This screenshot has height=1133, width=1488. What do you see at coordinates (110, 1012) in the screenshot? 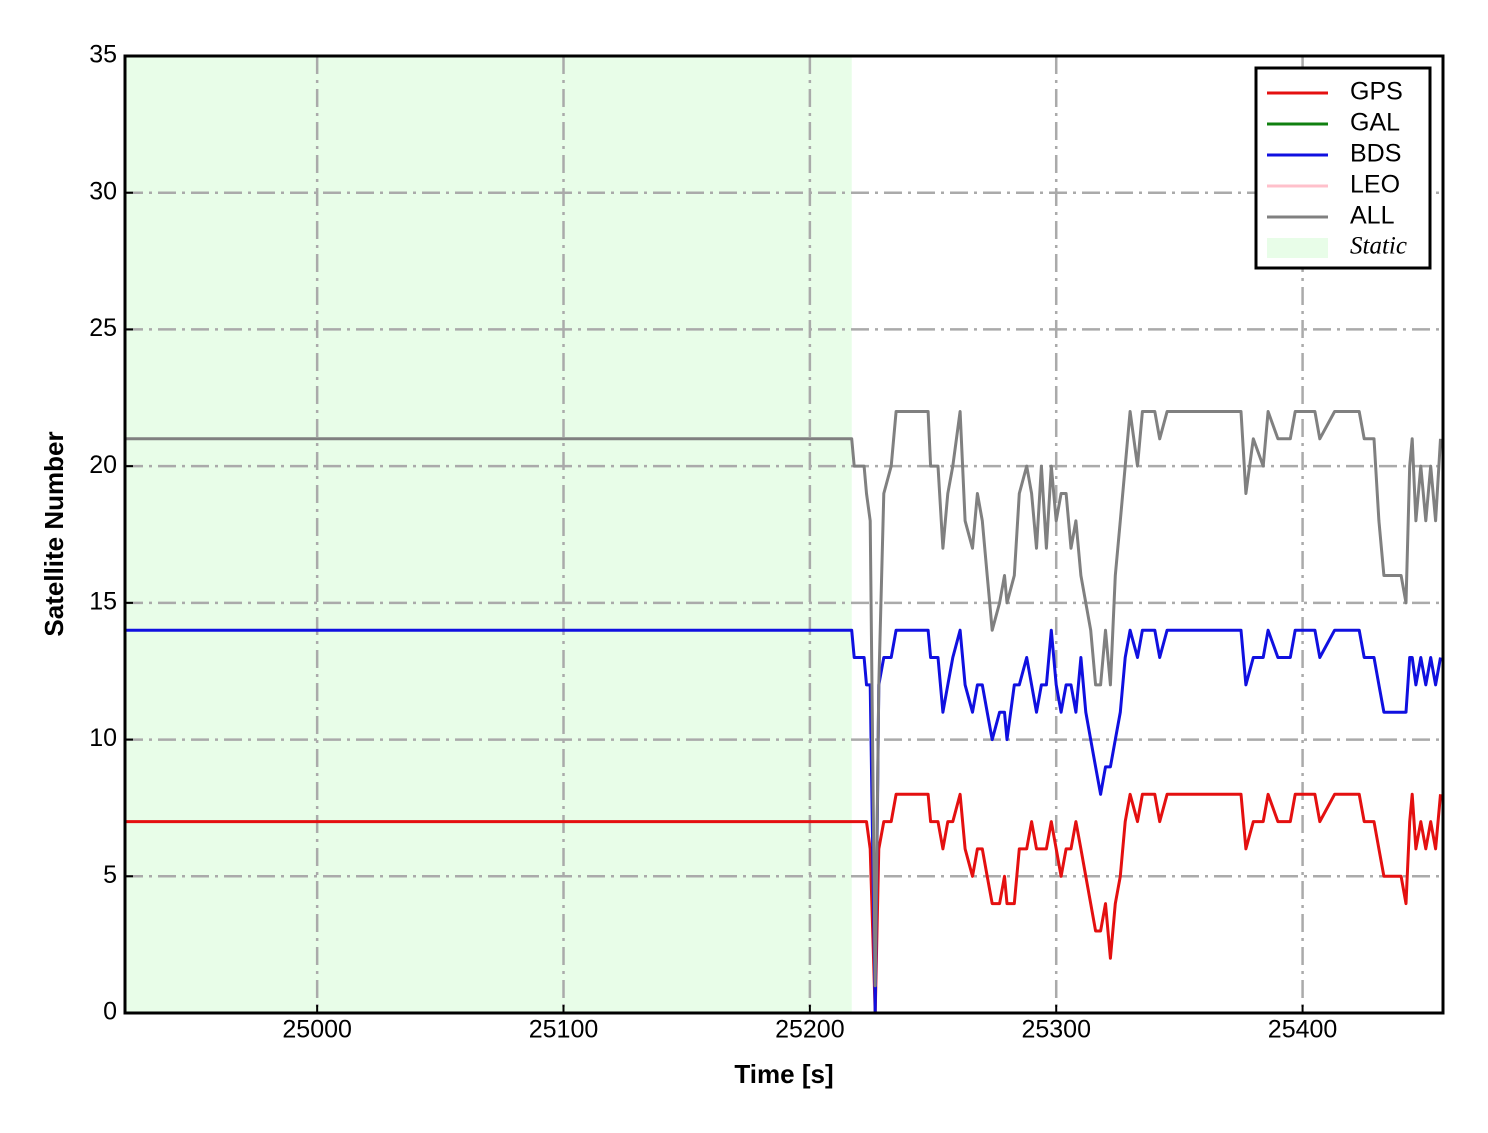
I see `y-tick-label: 0` at bounding box center [110, 1012].